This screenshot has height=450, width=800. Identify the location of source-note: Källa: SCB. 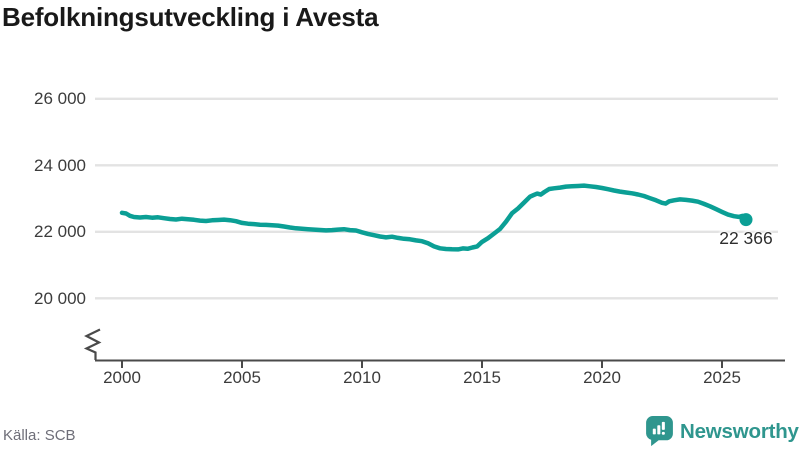
(39, 435).